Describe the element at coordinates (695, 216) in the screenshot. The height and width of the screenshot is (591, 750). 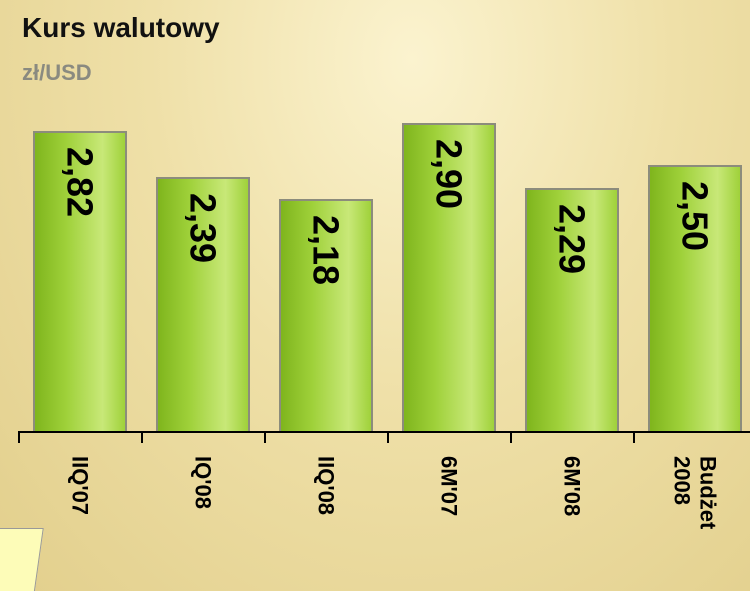
I see `value-label: 2,50` at that location.